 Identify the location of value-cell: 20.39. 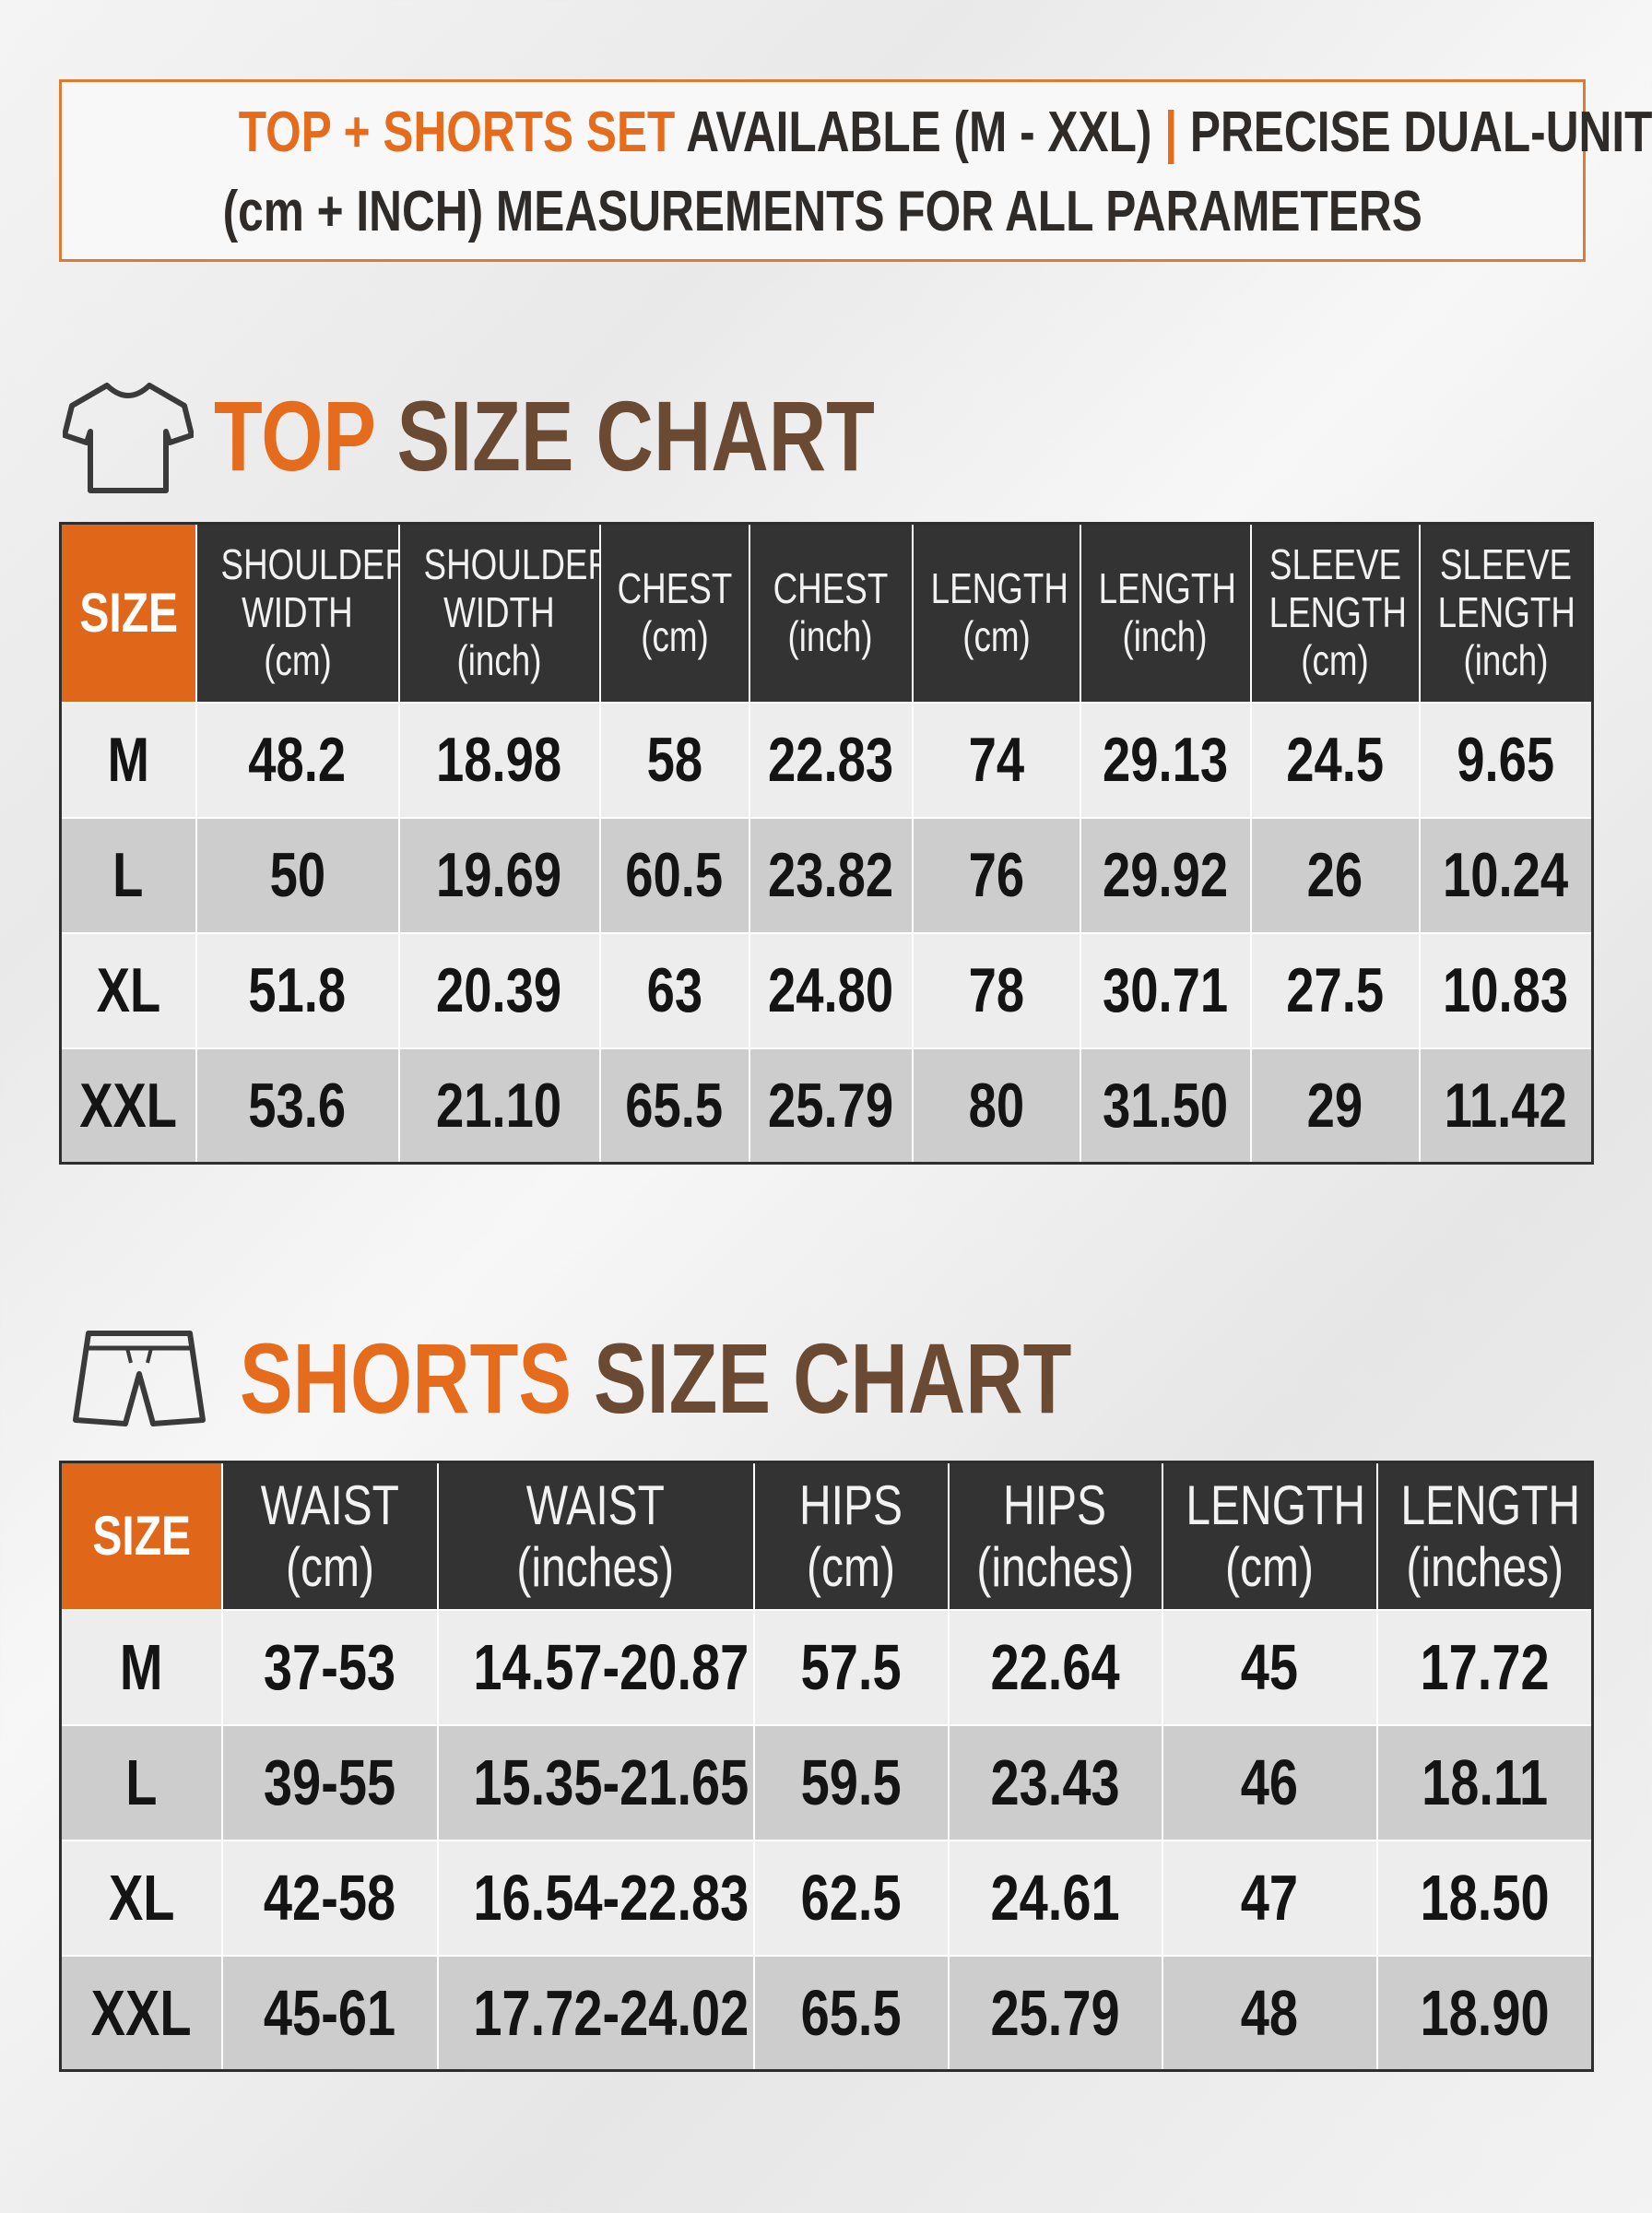
(499, 990).